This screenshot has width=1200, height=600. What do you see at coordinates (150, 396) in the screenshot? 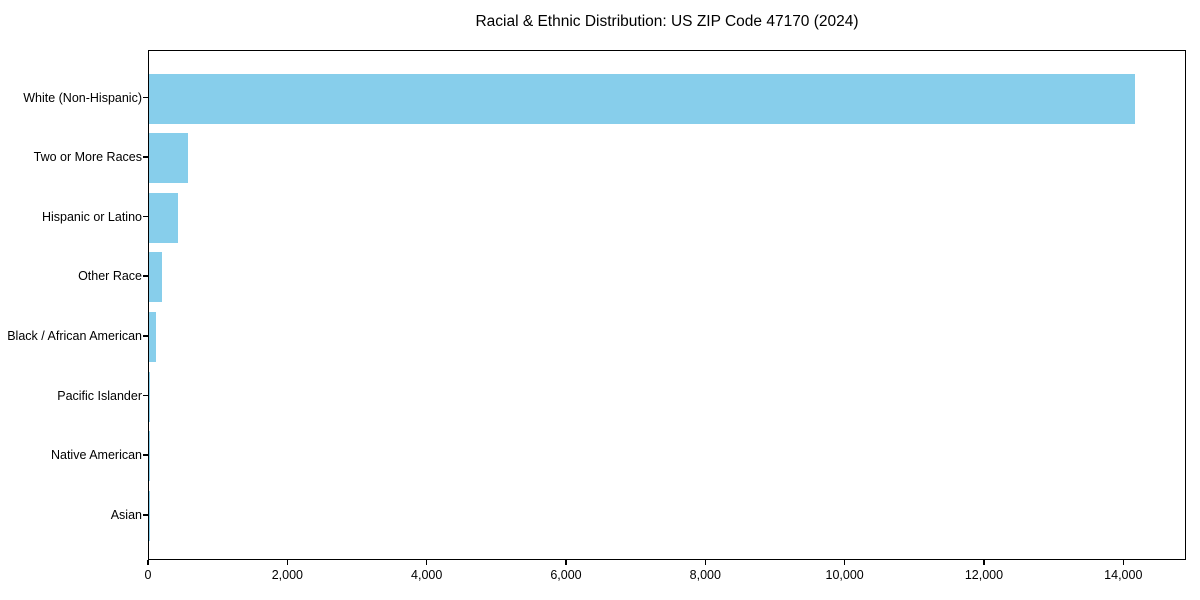
I see `bar-pacific-islander` at bounding box center [150, 396].